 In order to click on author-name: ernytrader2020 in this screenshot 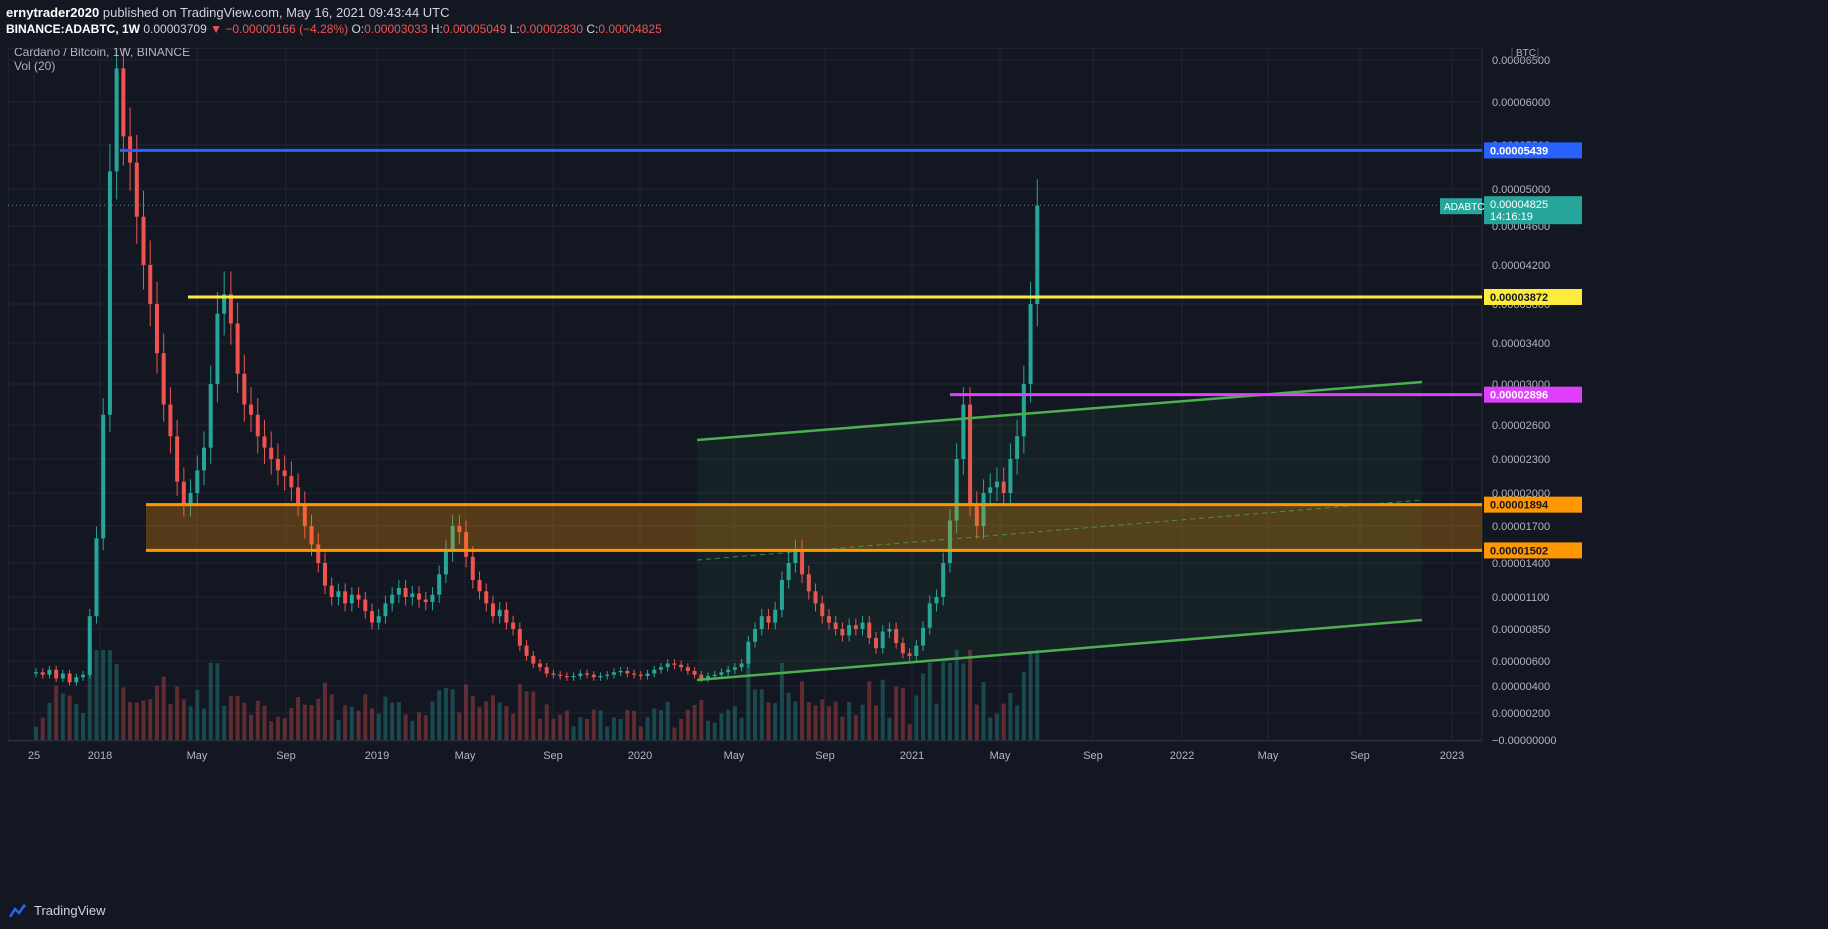, I will do `click(53, 12)`.